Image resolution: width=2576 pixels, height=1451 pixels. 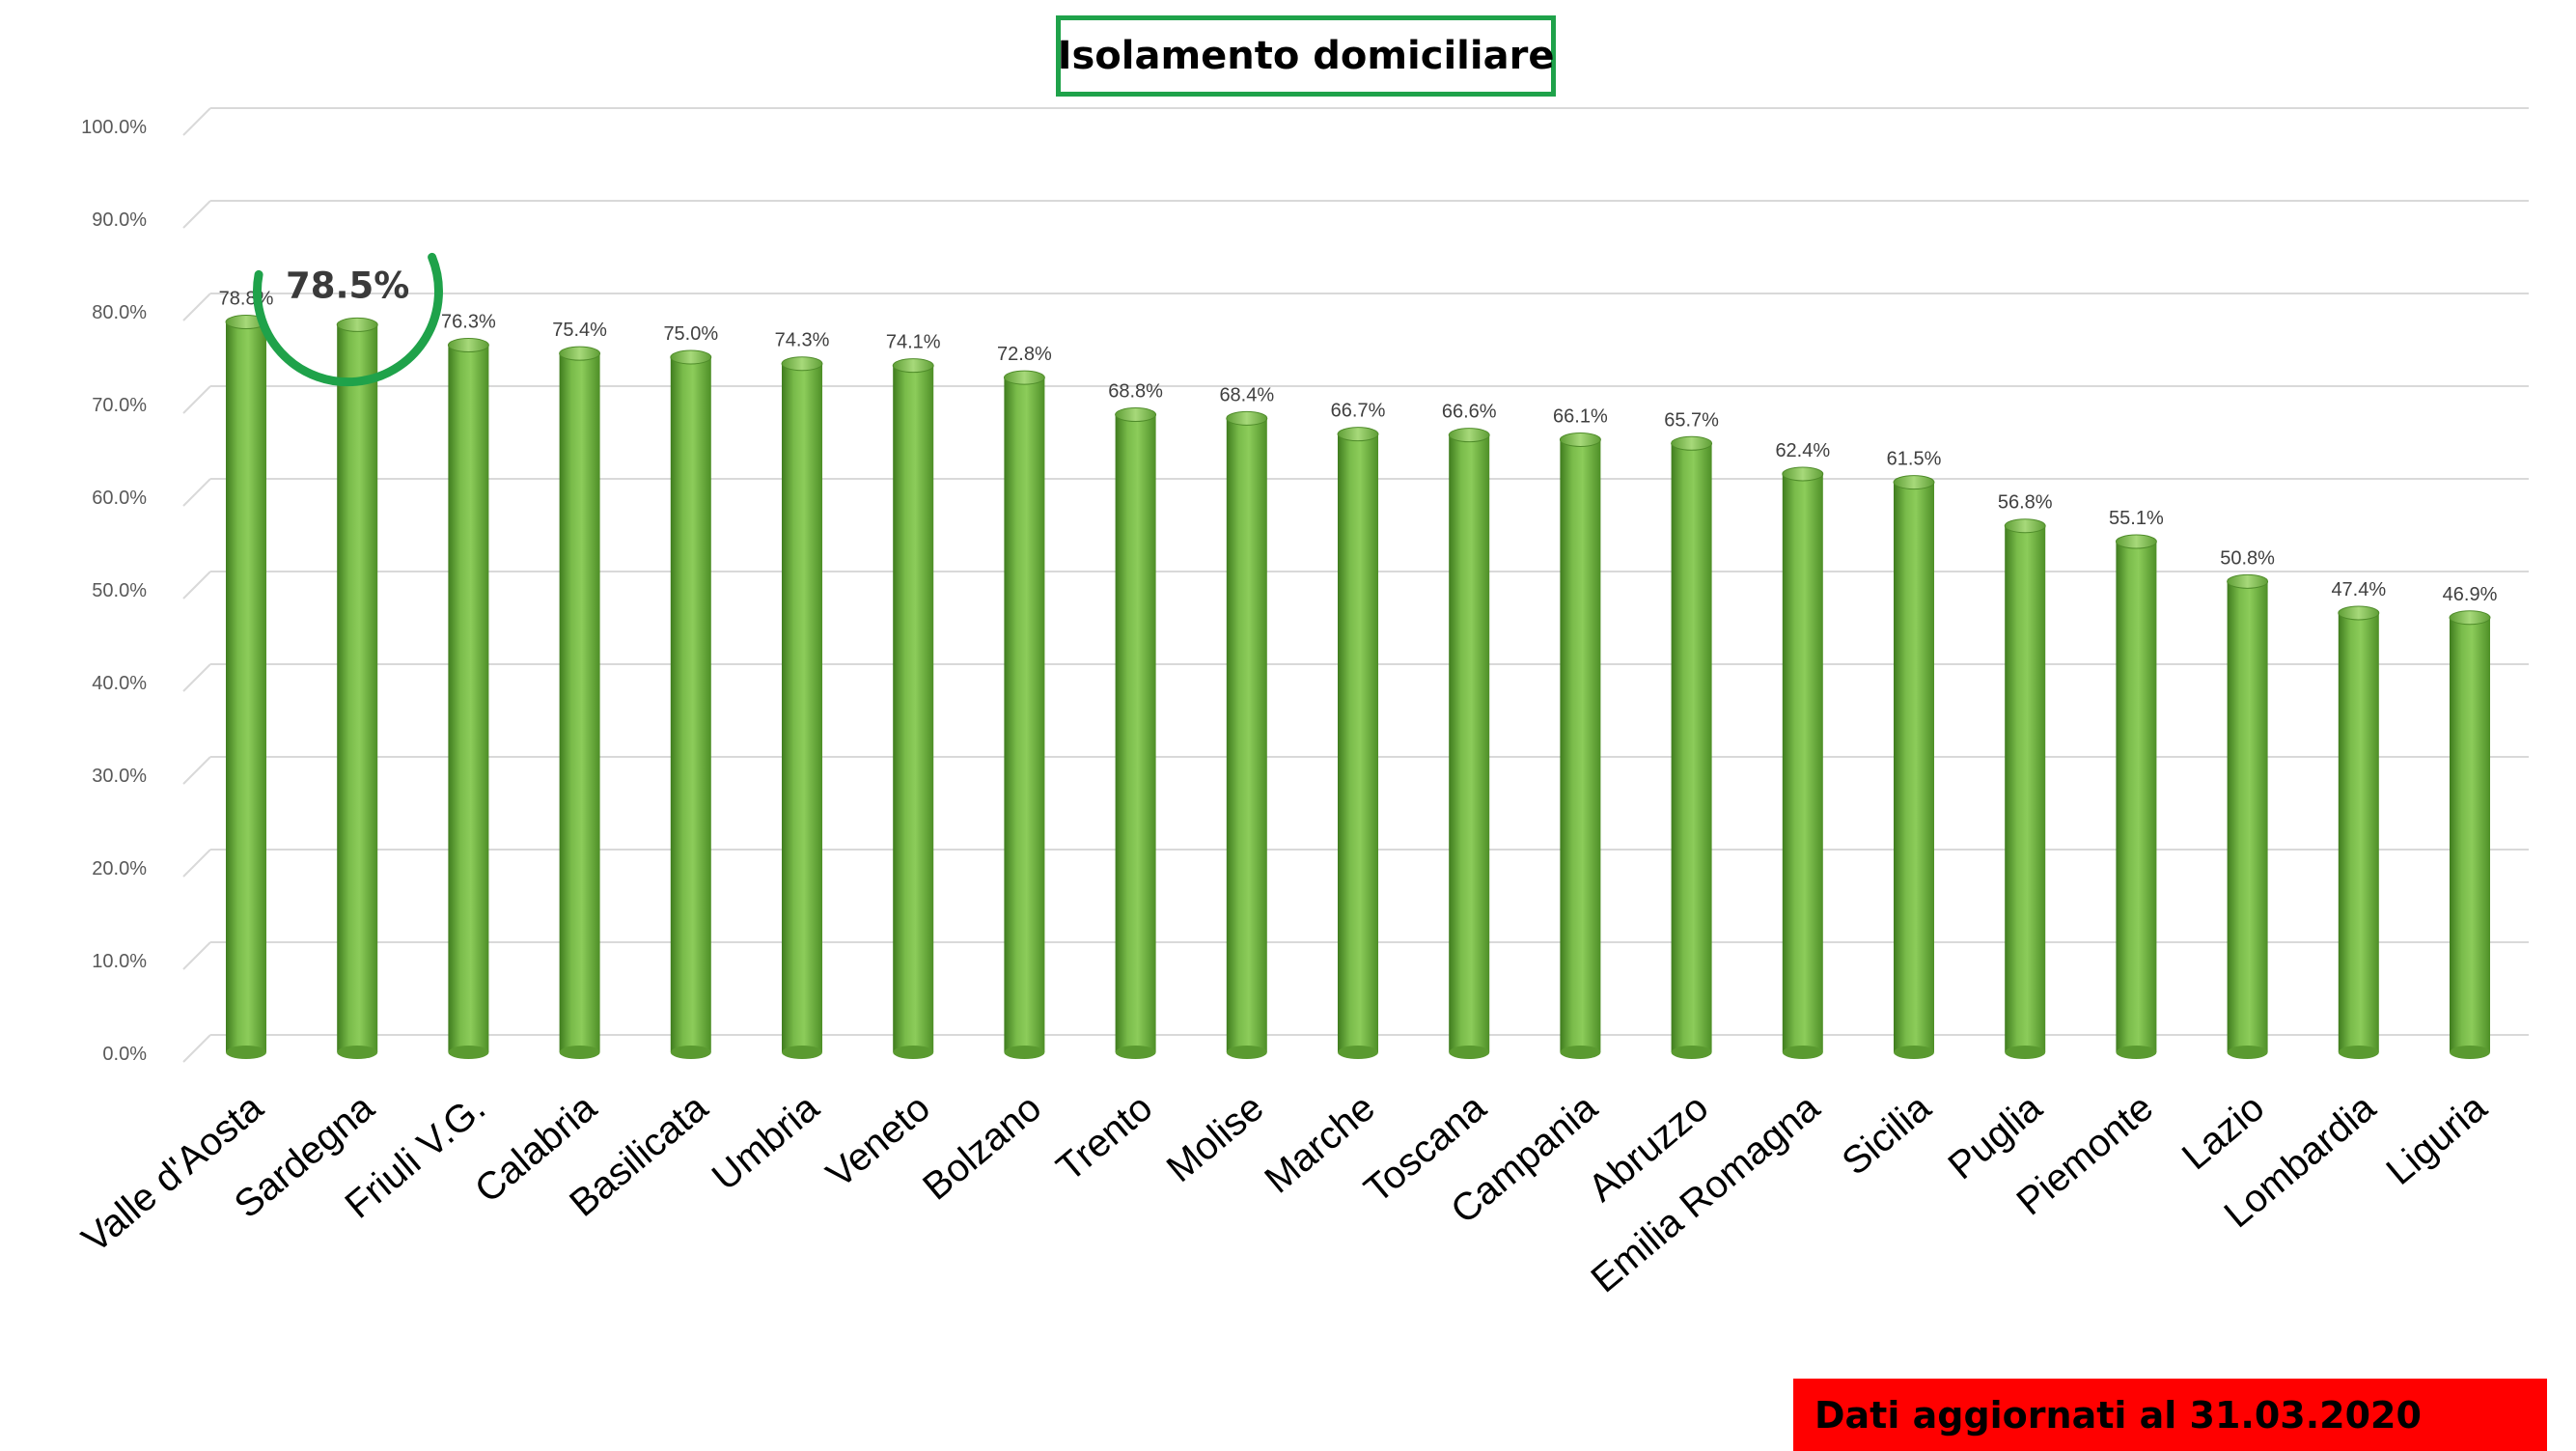 What do you see at coordinates (802, 340) in the screenshot?
I see `data-label: 74.3%` at bounding box center [802, 340].